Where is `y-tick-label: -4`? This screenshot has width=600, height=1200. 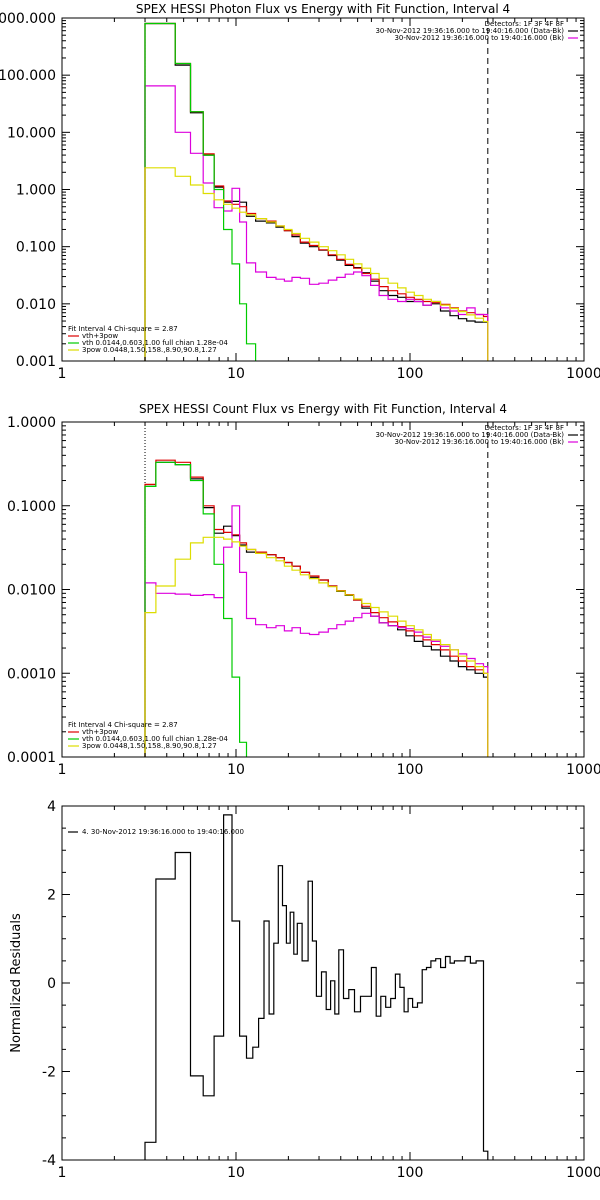 y-tick-label: -4 is located at coordinates (49, 1161).